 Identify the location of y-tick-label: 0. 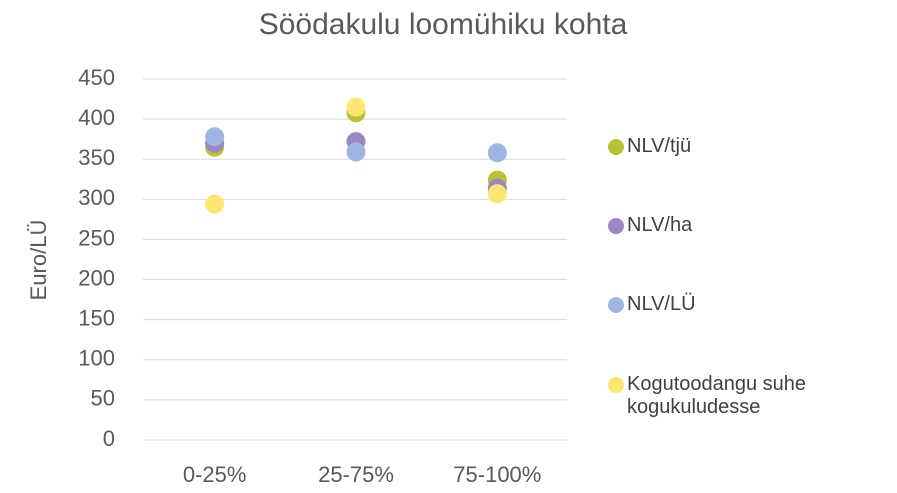
(109, 438).